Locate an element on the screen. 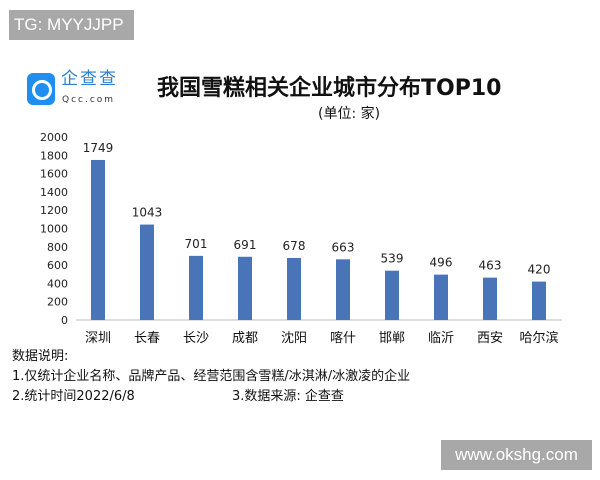 The height and width of the screenshot is (480, 600). y-tick-label: 2000 is located at coordinates (54, 137).